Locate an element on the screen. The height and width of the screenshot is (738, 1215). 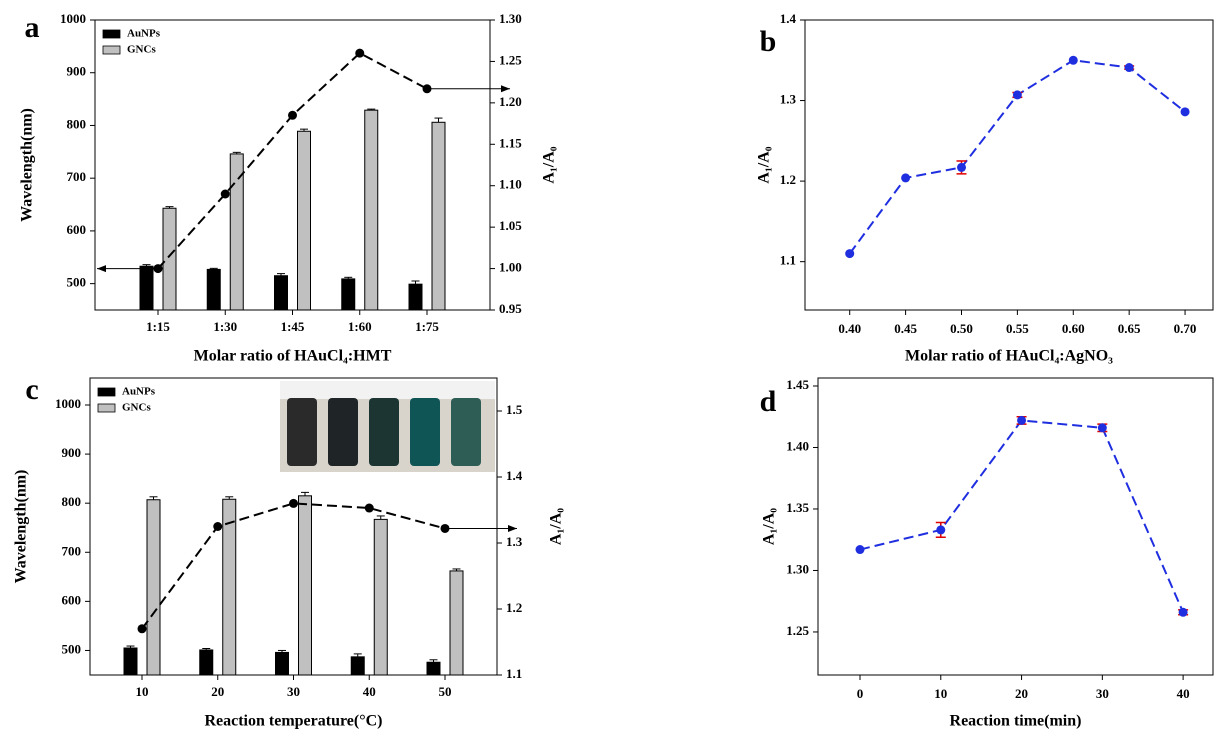
y2-tick-label: 1.05 is located at coordinates (510, 225).